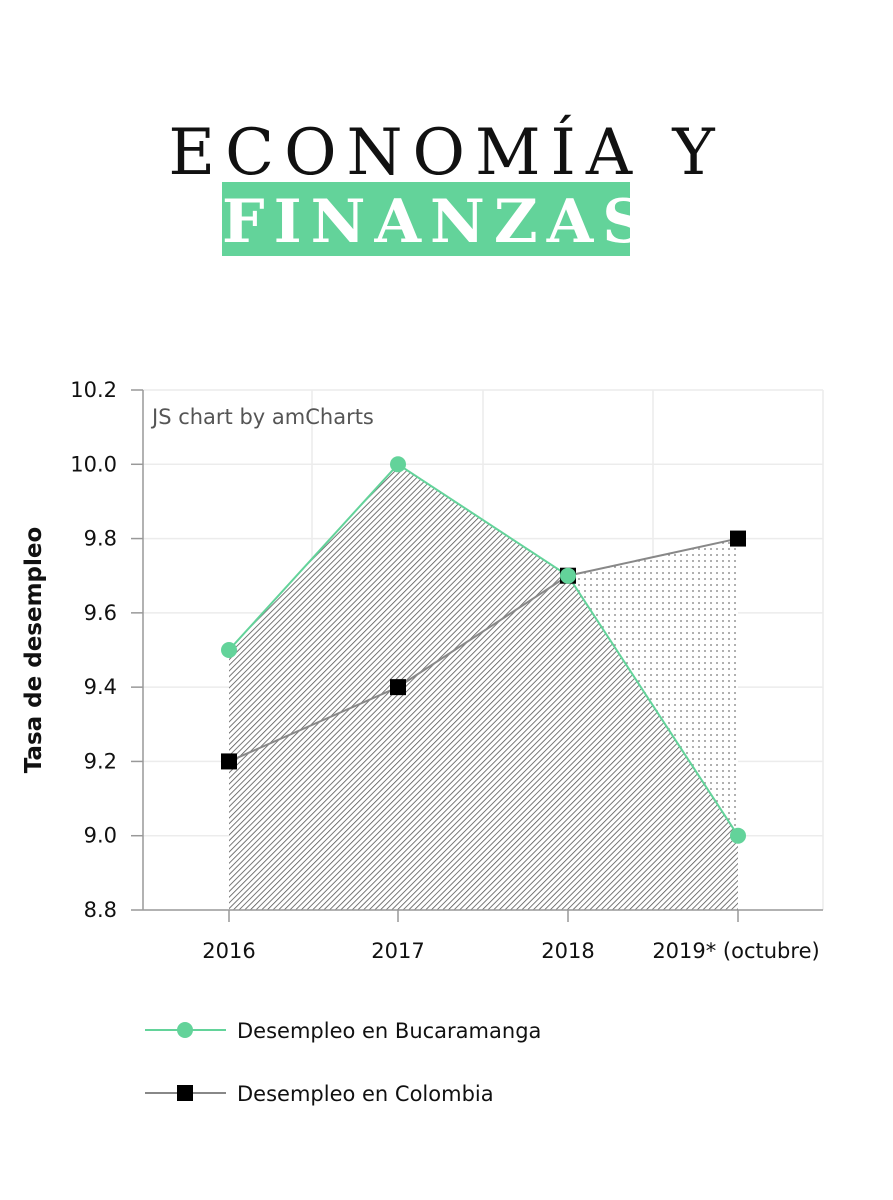  What do you see at coordinates (100, 761) in the screenshot?
I see `y-tick-label: 9.2` at bounding box center [100, 761].